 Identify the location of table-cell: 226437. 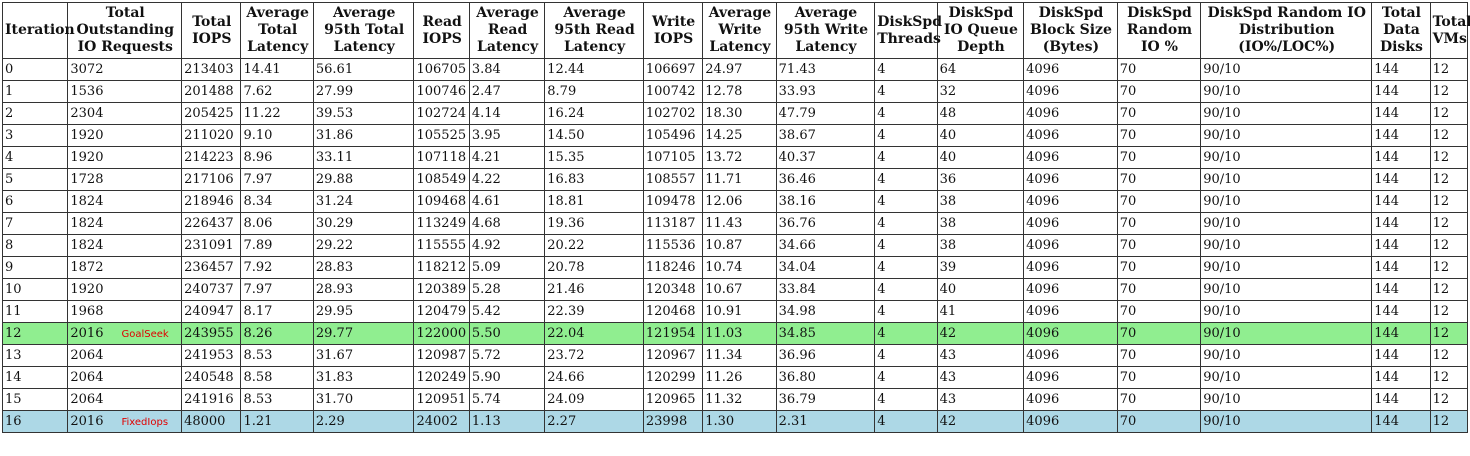
(211, 223).